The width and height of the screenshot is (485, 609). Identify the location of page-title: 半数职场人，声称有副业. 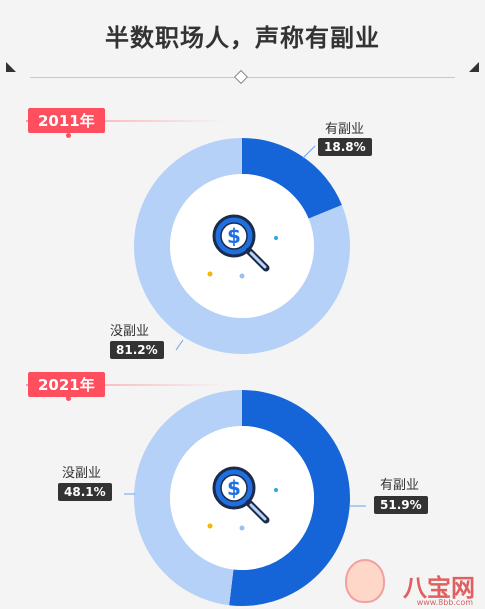
(242, 38).